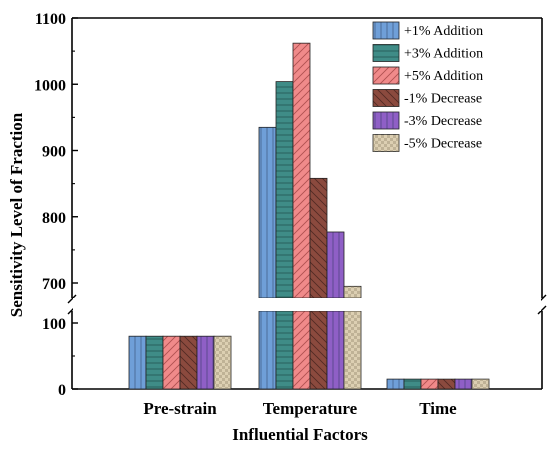 The image size is (550, 451). What do you see at coordinates (50, 19) in the screenshot?
I see `y-tick-label-1100: 1100` at bounding box center [50, 19].